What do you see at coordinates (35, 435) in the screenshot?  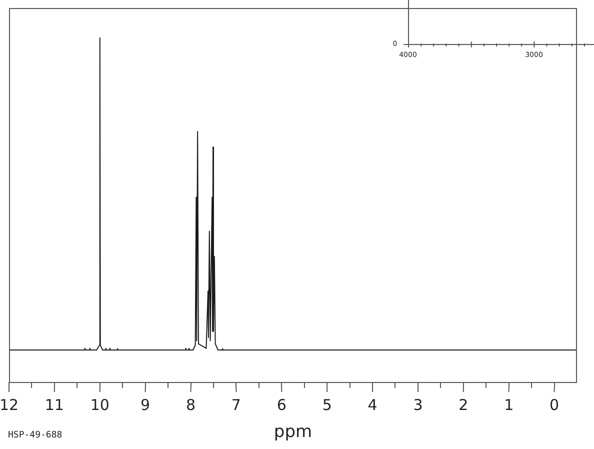 I see `text: HSP-49-688` at bounding box center [35, 435].